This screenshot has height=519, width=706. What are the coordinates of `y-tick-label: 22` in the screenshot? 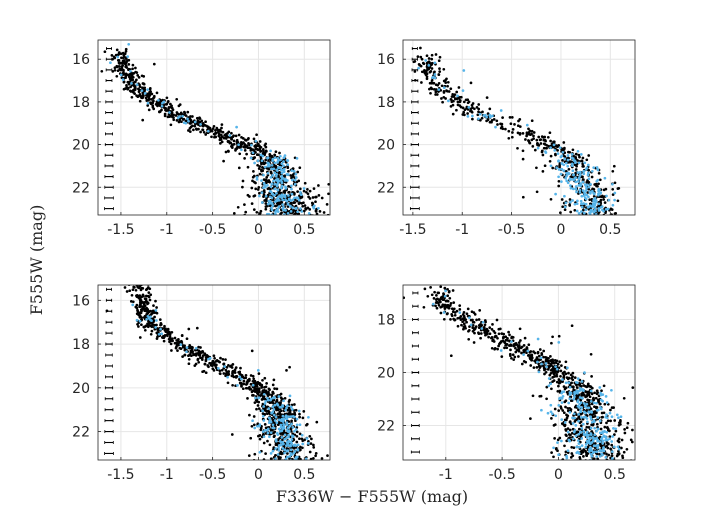 It's located at (386, 188).